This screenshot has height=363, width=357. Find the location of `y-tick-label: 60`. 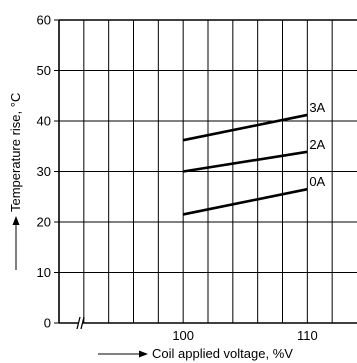

y-tick-label: 60 is located at coordinates (44, 20).